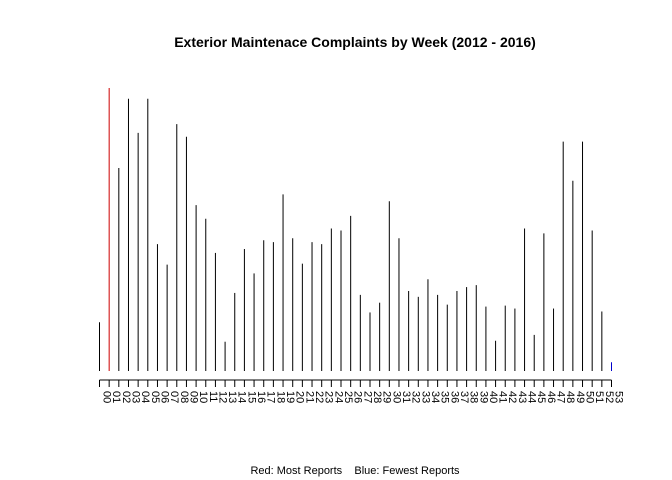  What do you see at coordinates (164, 397) in the screenshot?
I see `x-tick-label-06: 06` at bounding box center [164, 397].